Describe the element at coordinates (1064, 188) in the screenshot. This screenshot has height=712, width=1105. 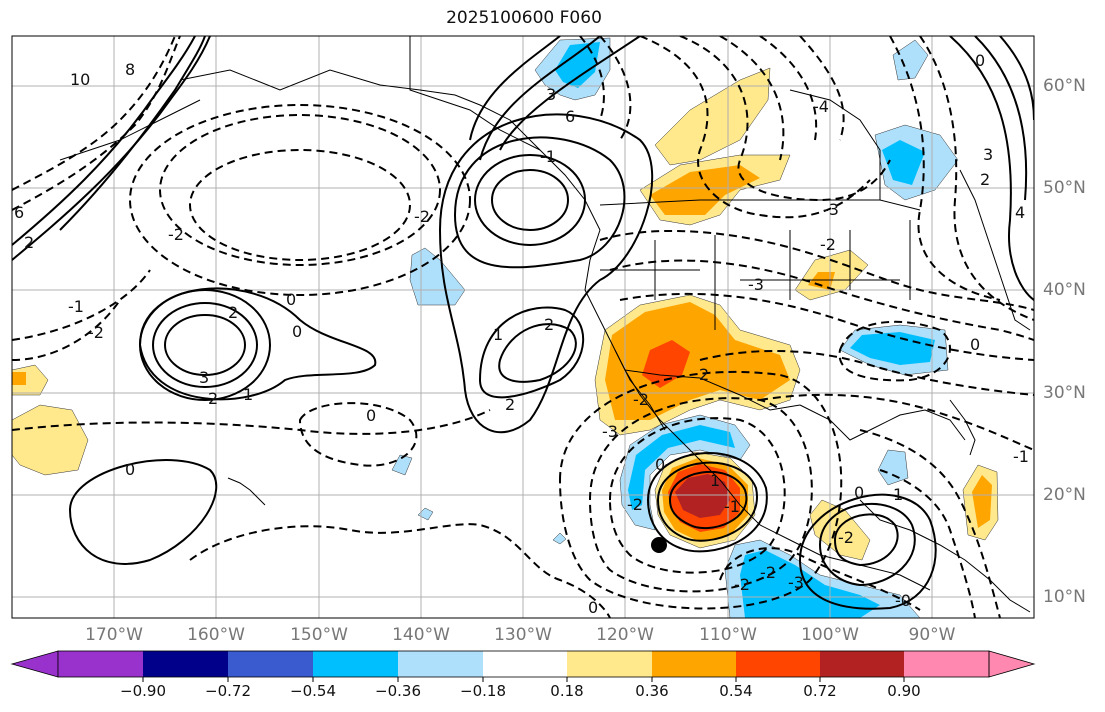
I see `lat-label-50: 50°N` at that location.